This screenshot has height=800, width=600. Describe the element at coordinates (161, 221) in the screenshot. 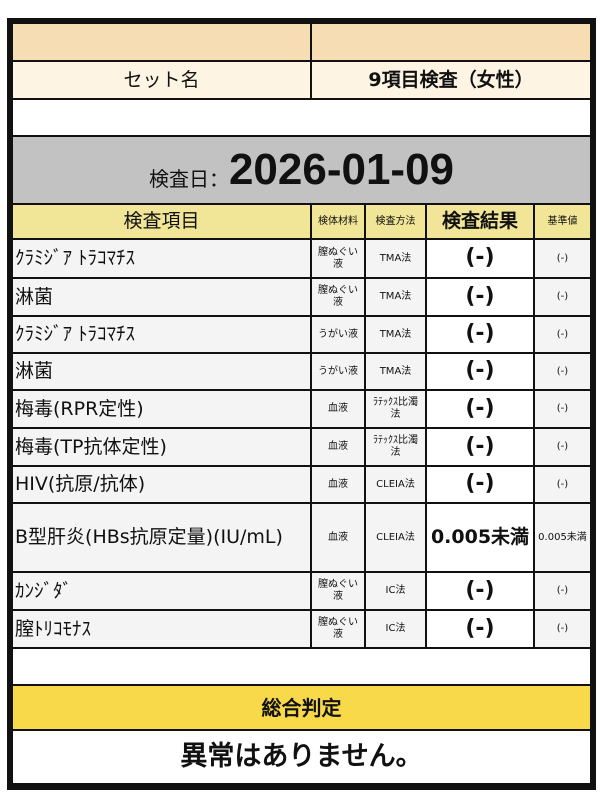

I see `column-header-item: 検査項目` at that location.